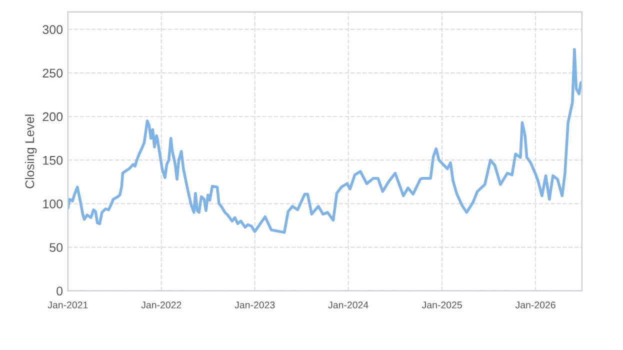 This screenshot has height=350, width=623. I want to click on x-tick-label: Jan-2022, so click(161, 305).